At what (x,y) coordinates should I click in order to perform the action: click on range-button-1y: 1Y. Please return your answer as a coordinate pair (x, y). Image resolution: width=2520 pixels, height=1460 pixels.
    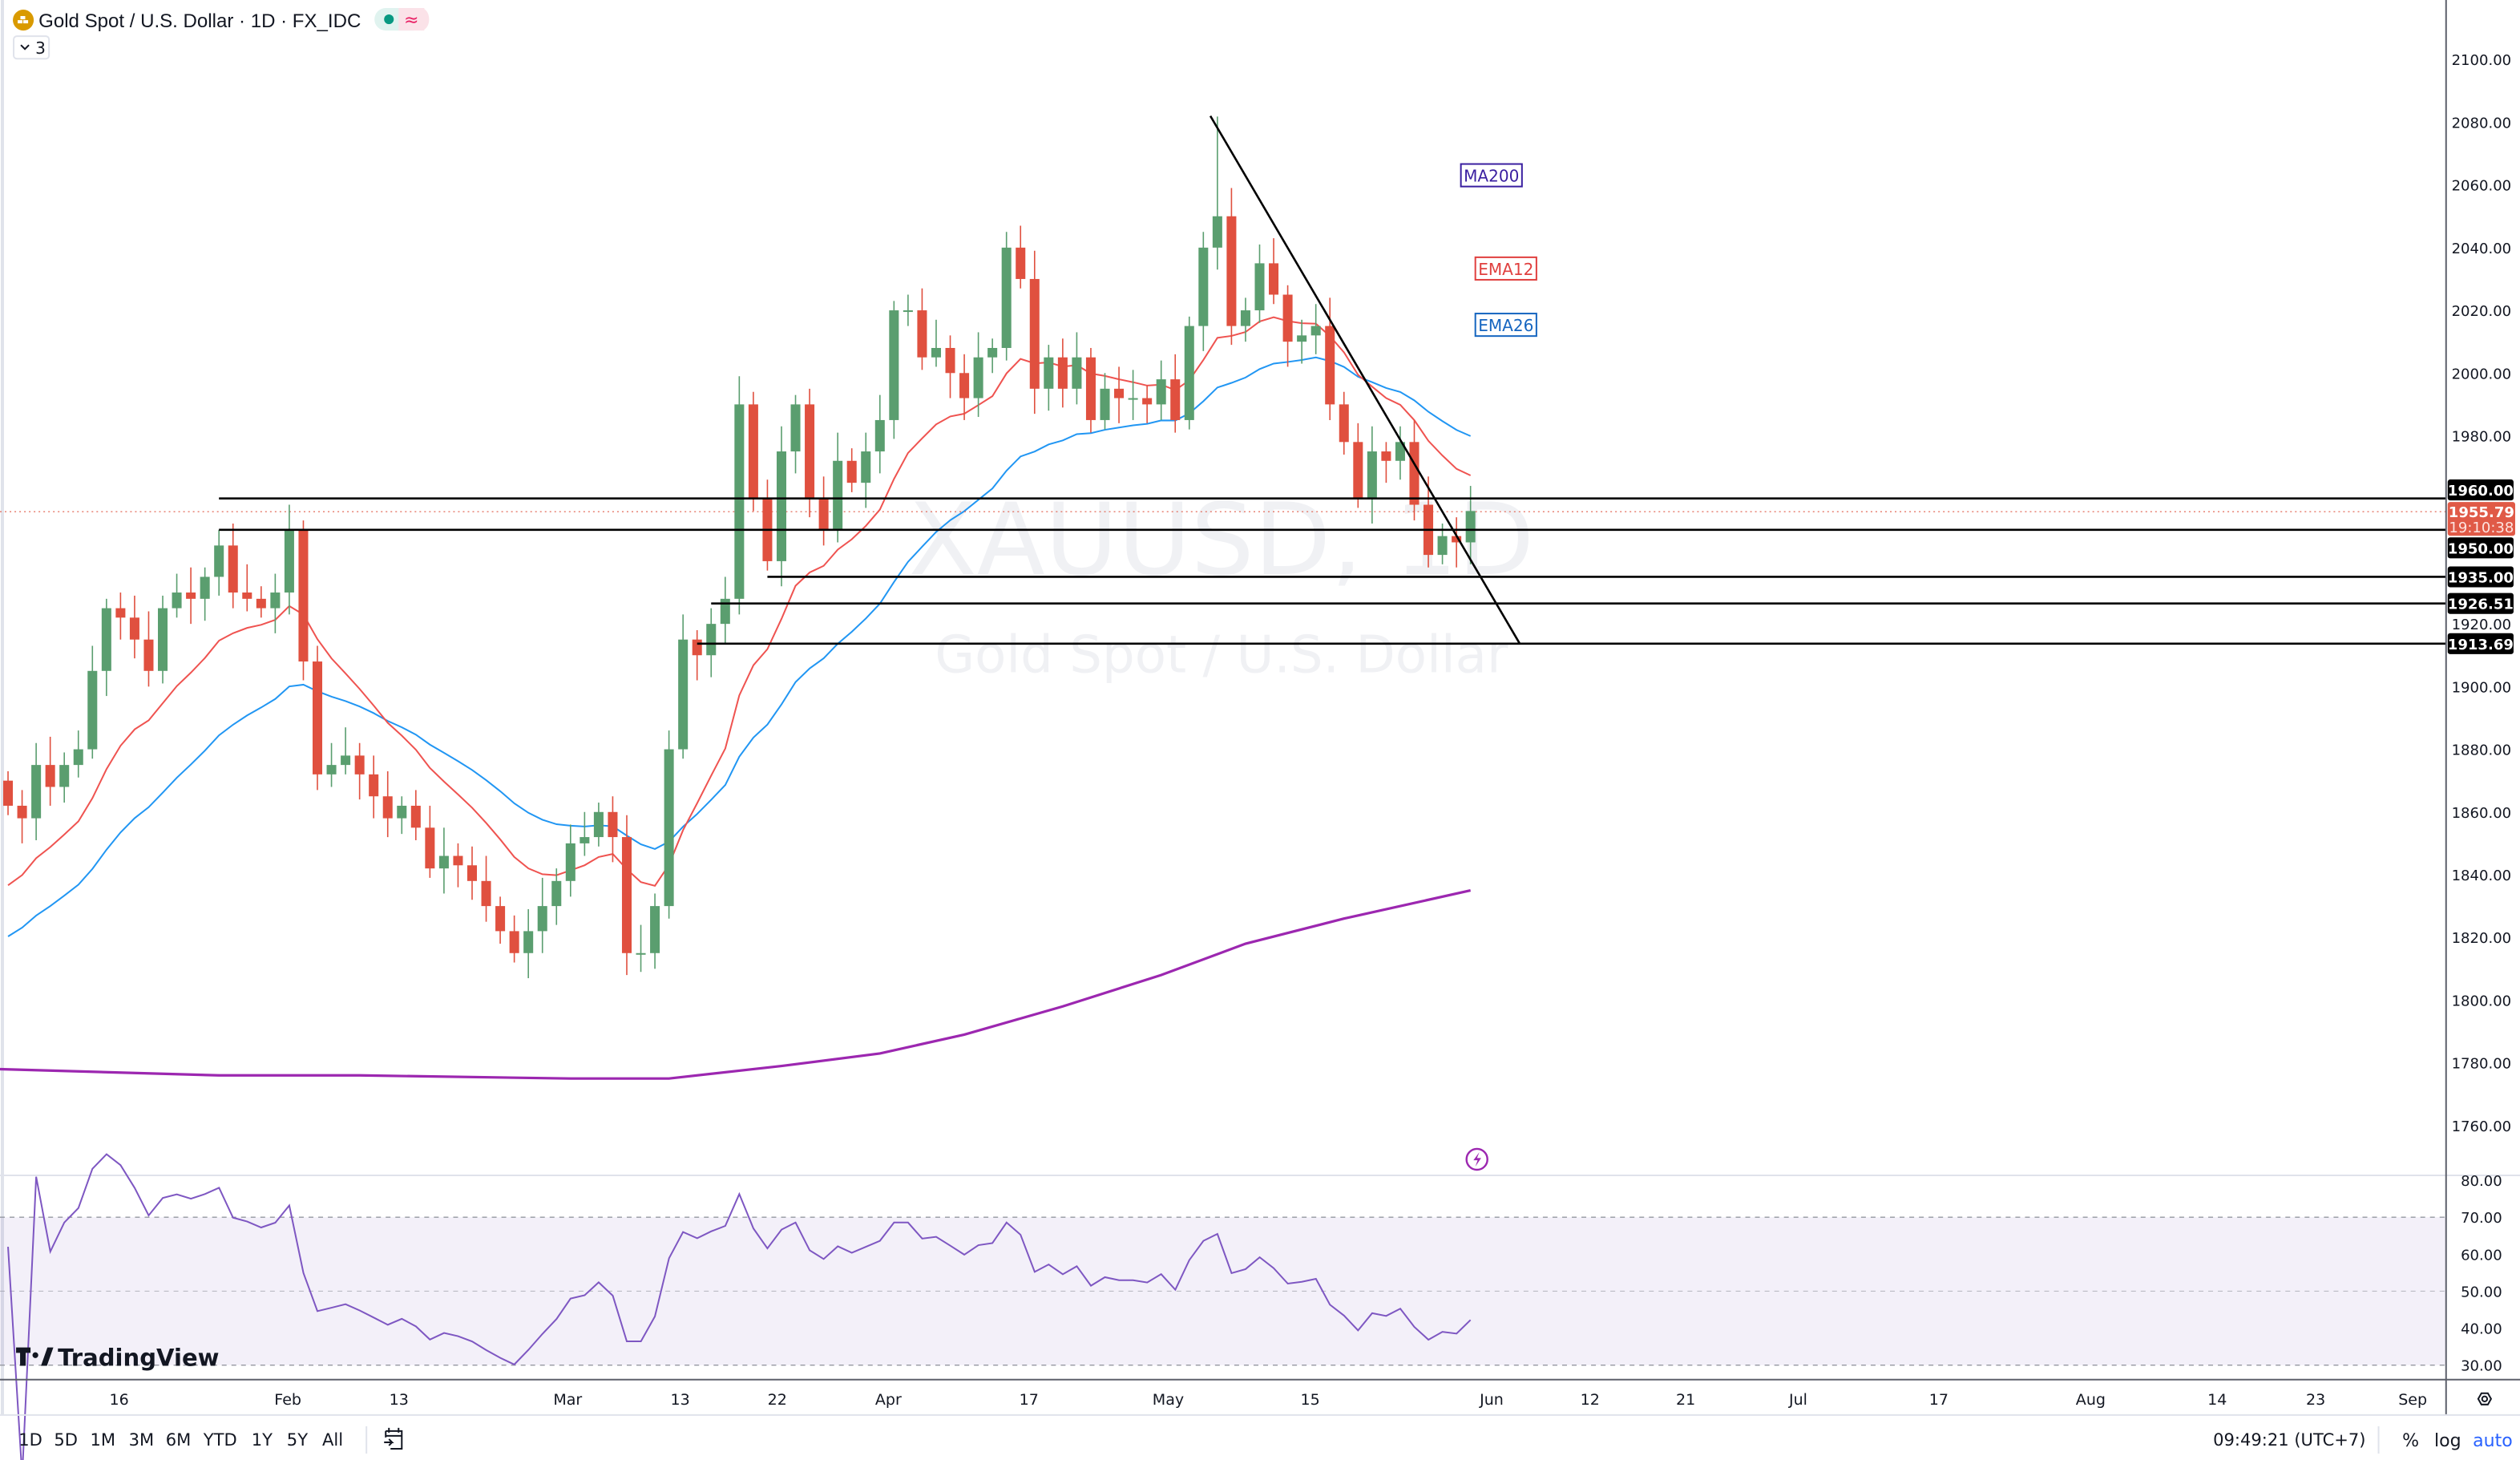
    Looking at the image, I should click on (262, 1440).